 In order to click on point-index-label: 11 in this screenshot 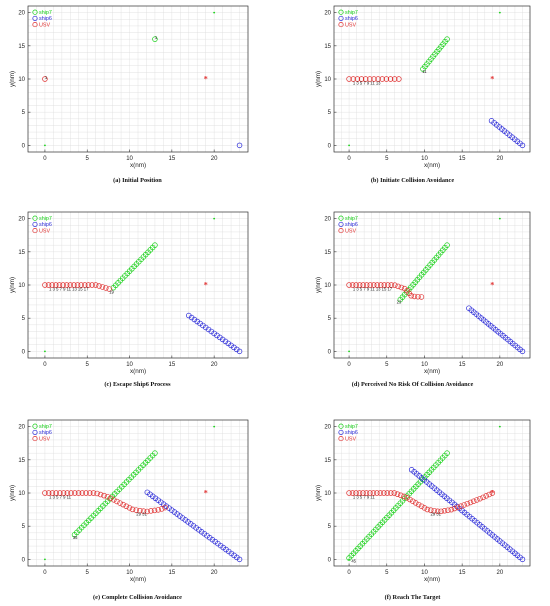, I will do `click(424, 71)`.